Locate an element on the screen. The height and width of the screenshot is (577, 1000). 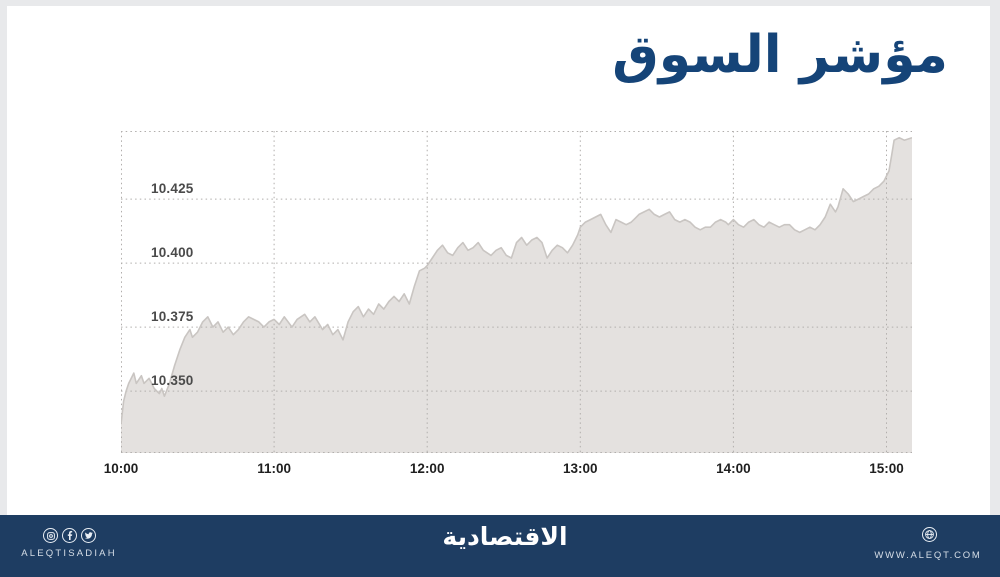
twitter-icon is located at coordinates (88, 535).